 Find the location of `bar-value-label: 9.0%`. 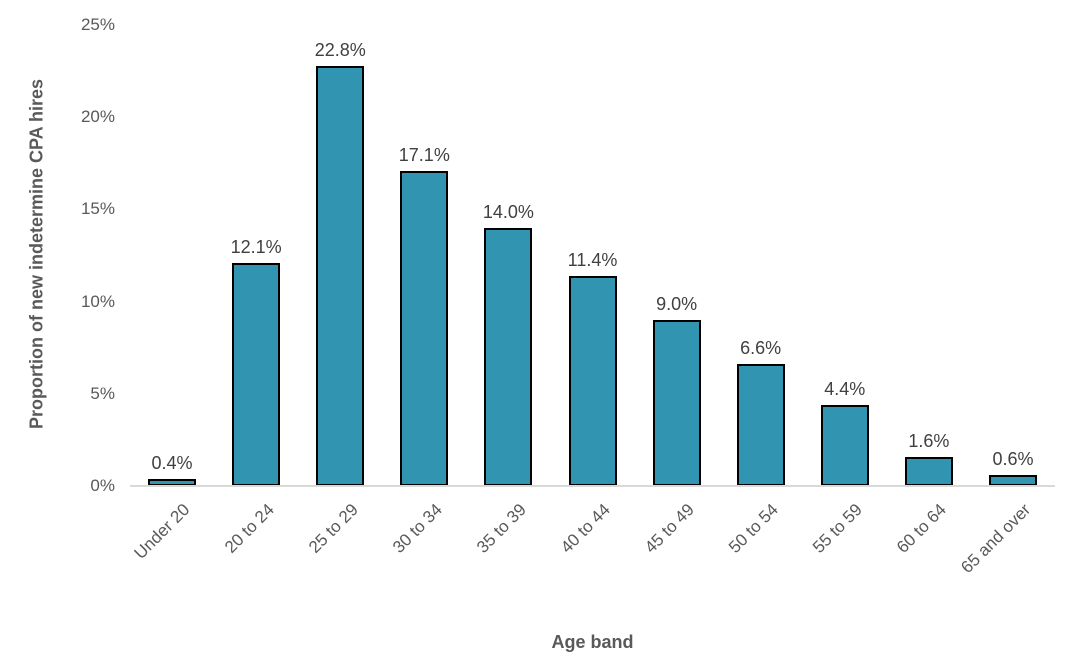

bar-value-label: 9.0% is located at coordinates (677, 304).